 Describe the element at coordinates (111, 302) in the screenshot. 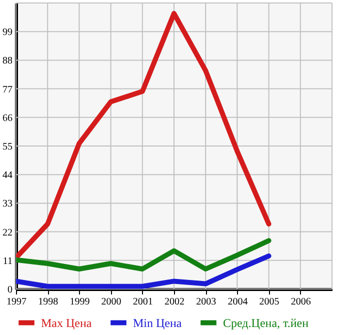

I see `x-tick-label: 2000` at that location.